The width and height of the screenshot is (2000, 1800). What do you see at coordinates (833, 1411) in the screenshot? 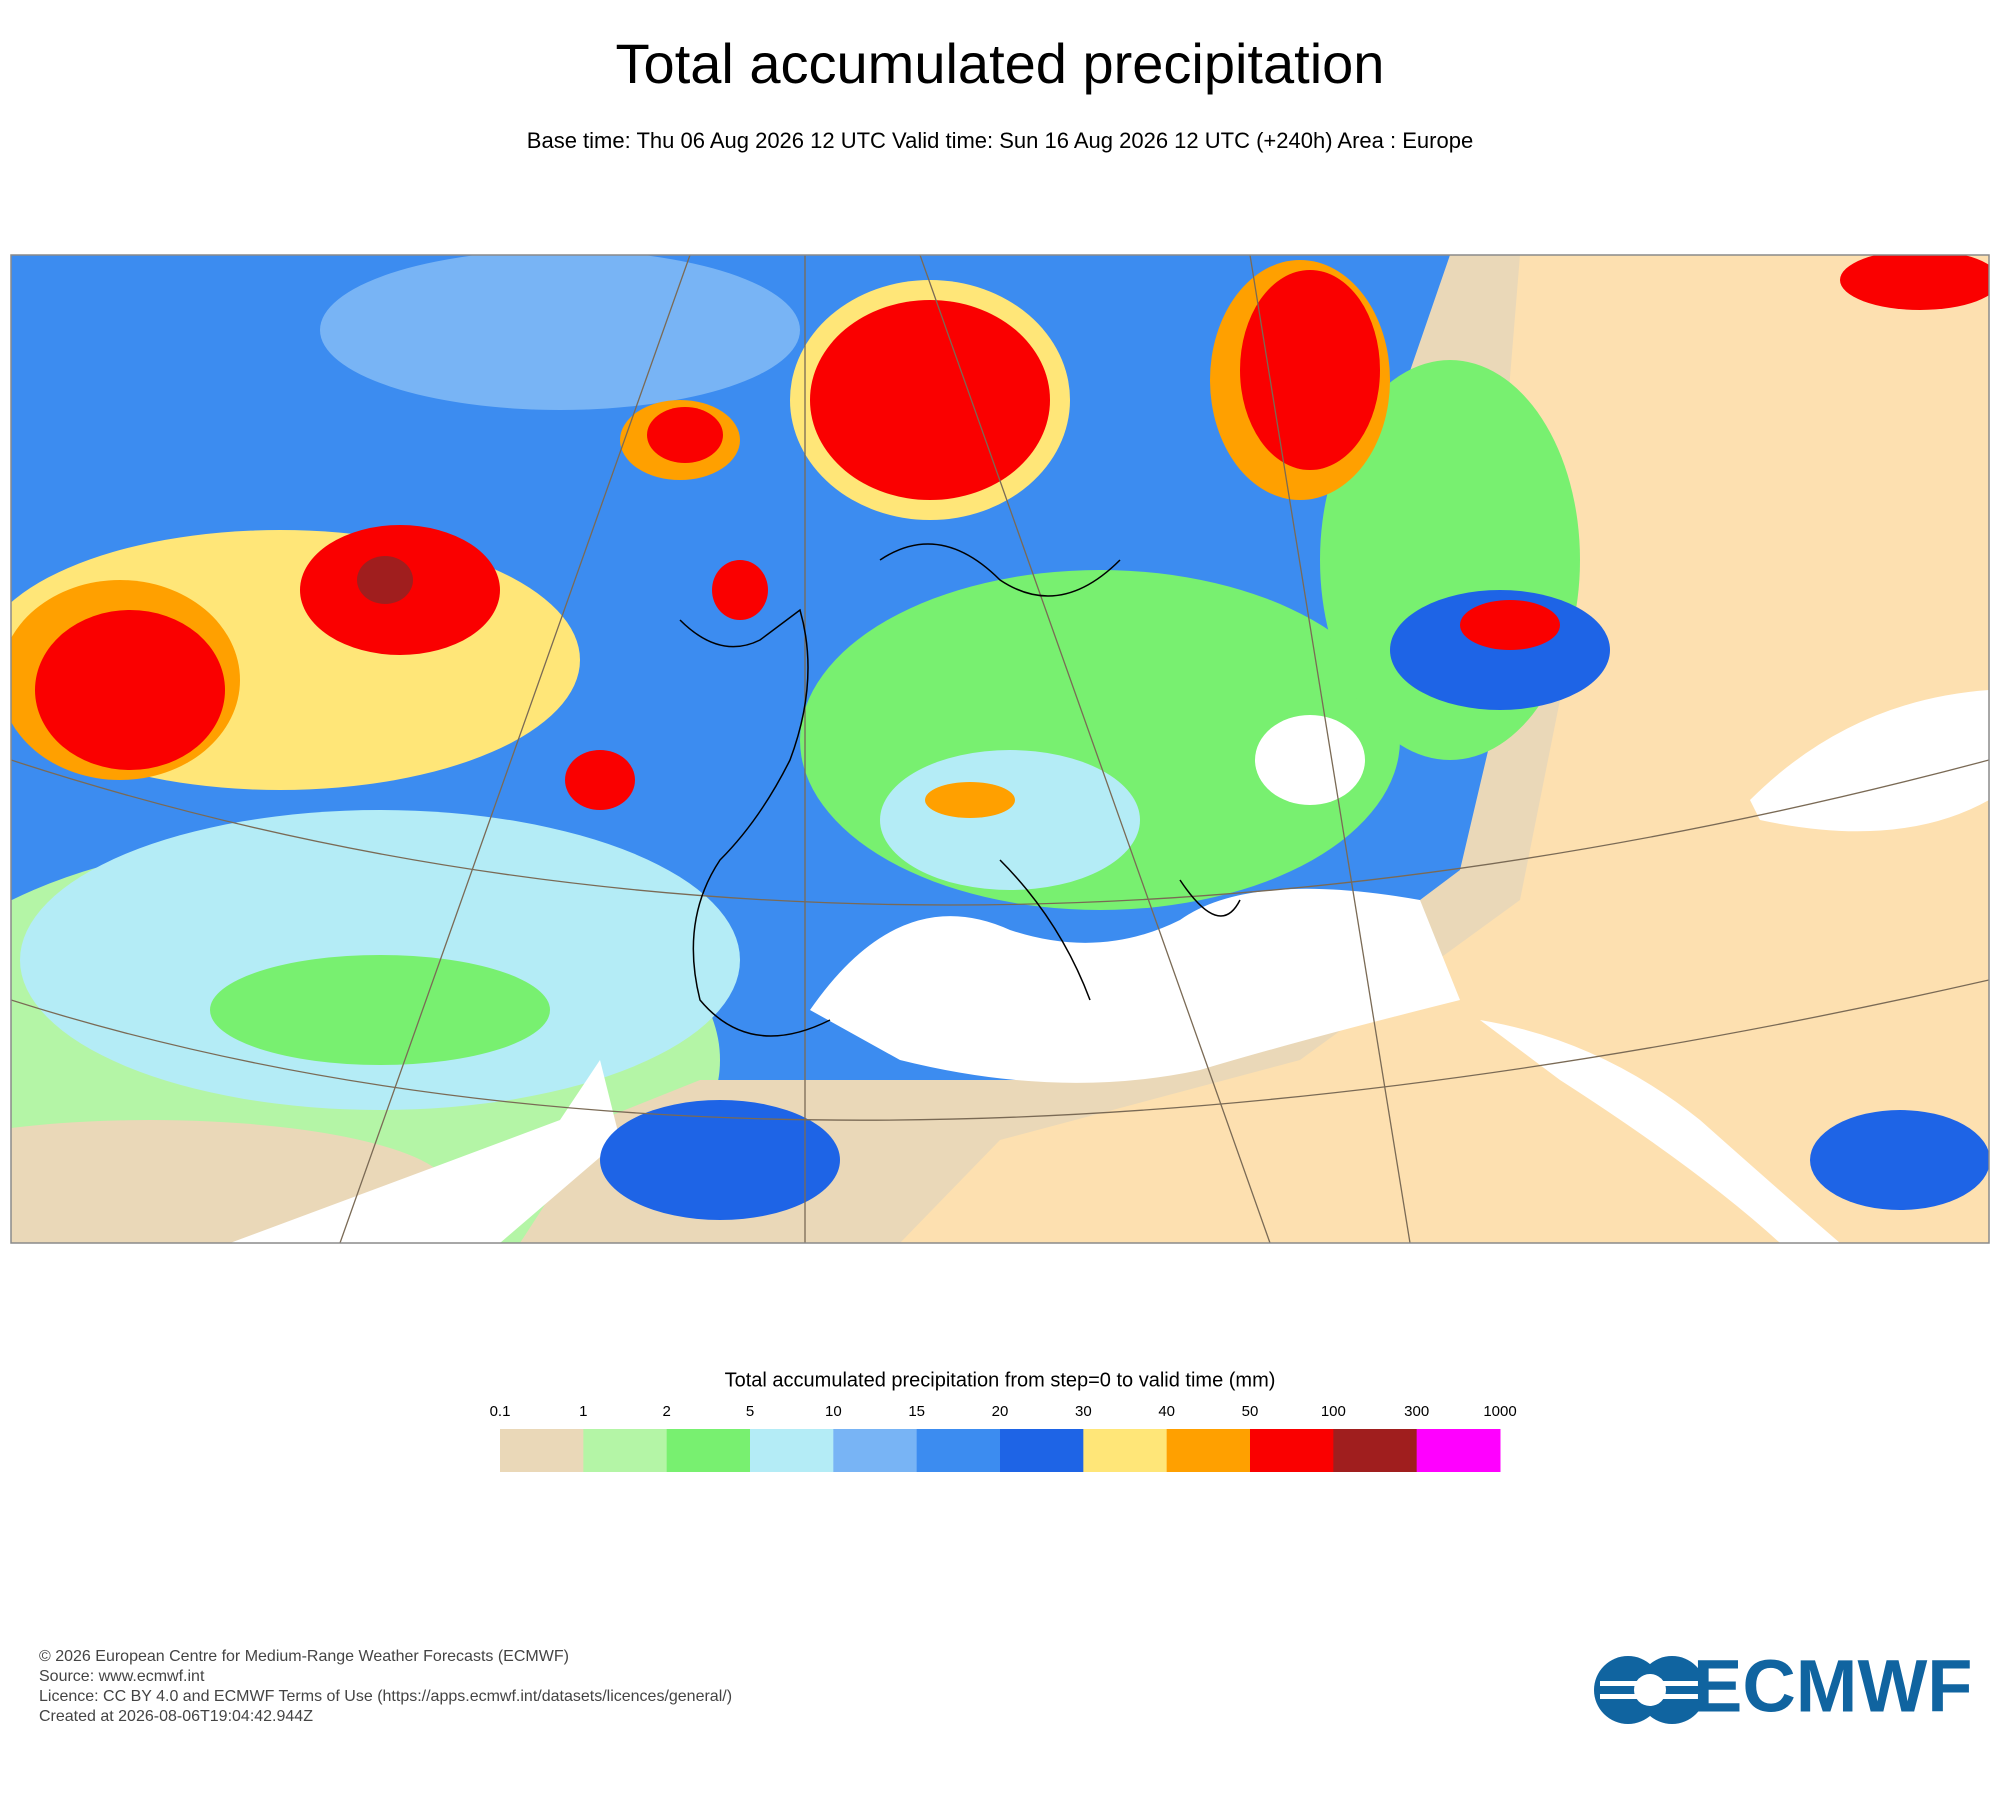
I see `colorbar-level: 10` at bounding box center [833, 1411].